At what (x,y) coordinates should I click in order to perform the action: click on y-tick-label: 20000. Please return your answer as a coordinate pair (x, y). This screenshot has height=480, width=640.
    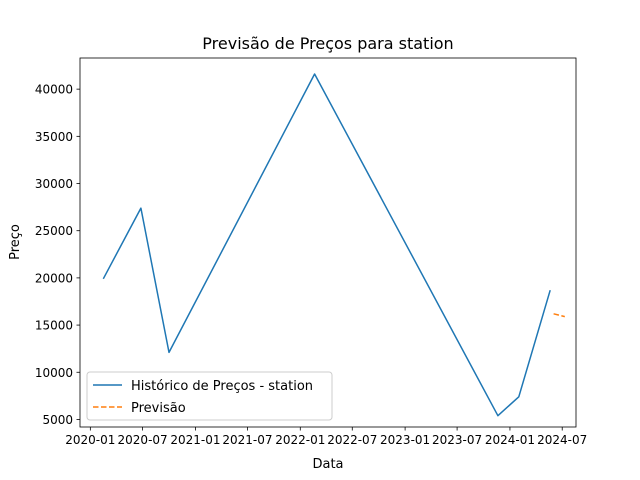
    Looking at the image, I should click on (54, 278).